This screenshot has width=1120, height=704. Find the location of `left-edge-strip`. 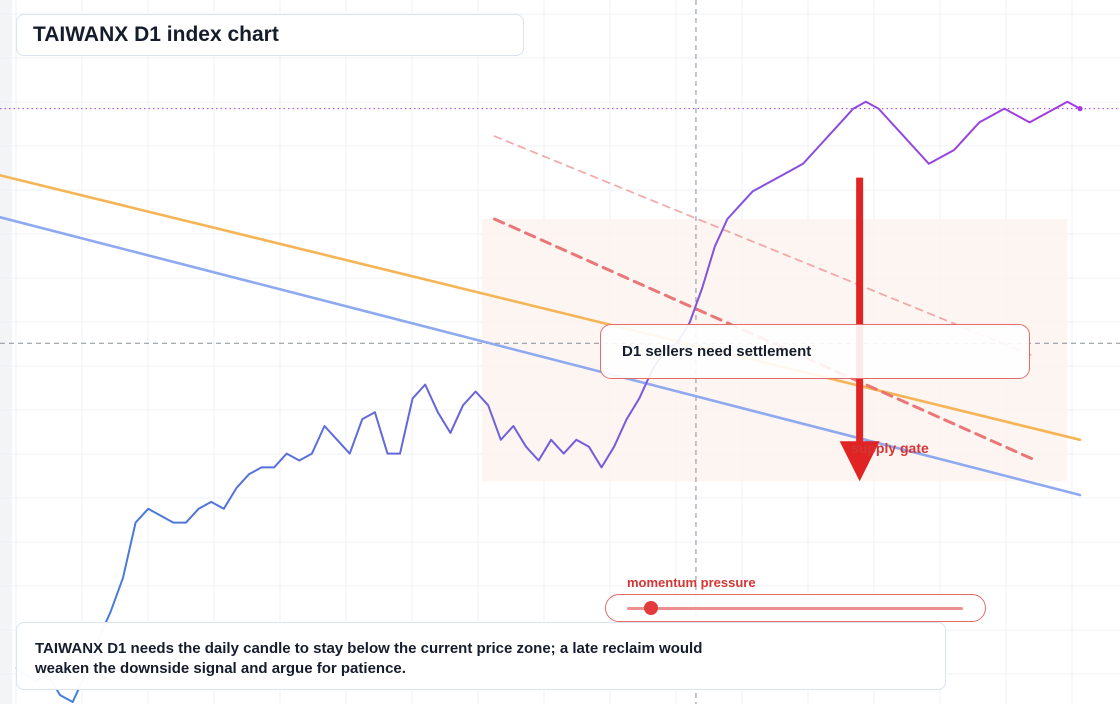

left-edge-strip is located at coordinates (6, 352).